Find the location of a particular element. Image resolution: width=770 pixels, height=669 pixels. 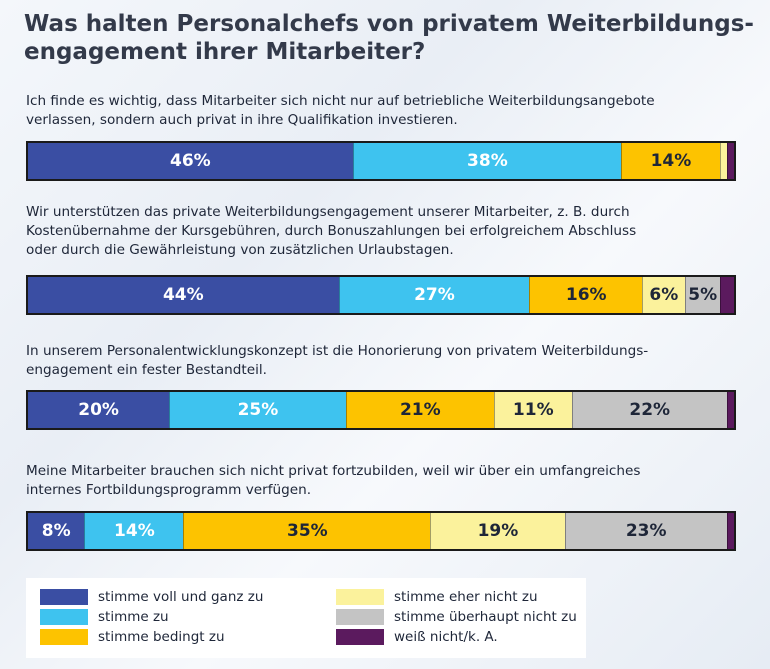

bar-segment: 5% is located at coordinates (702, 295).